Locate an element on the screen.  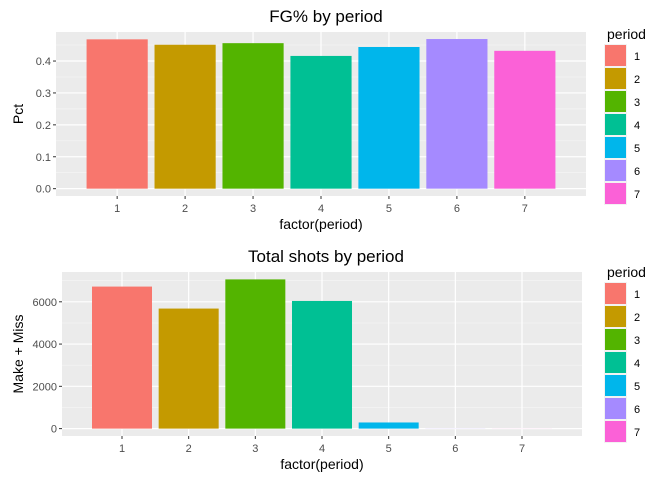
y-tick-label: 2000 is located at coordinates (45, 387).